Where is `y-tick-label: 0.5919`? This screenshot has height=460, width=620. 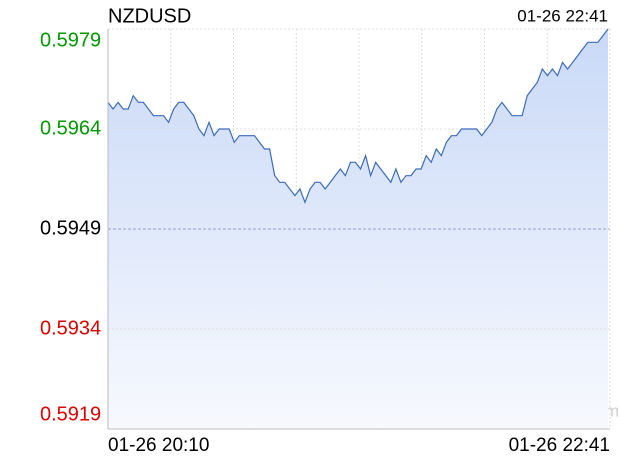 y-tick-label: 0.5919 is located at coordinates (70, 414).